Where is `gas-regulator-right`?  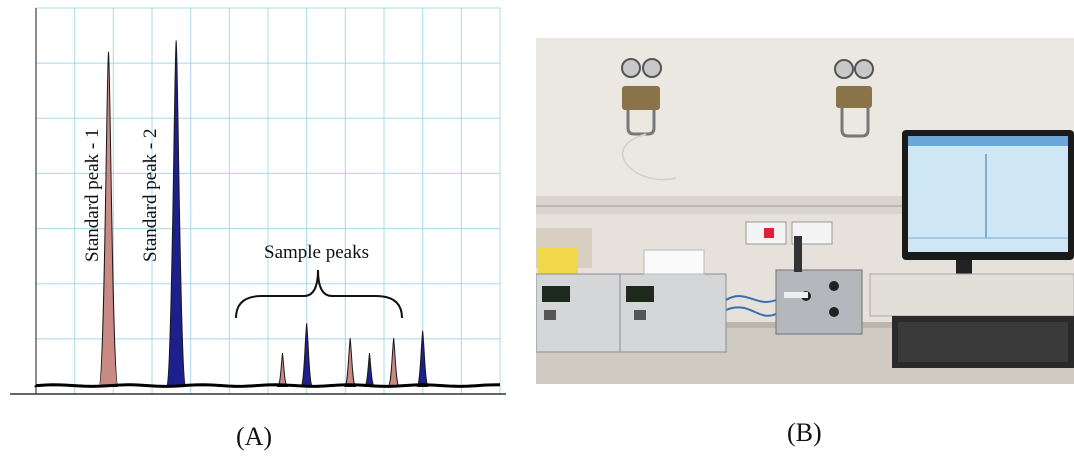 gas-regulator-right is located at coordinates (854, 98).